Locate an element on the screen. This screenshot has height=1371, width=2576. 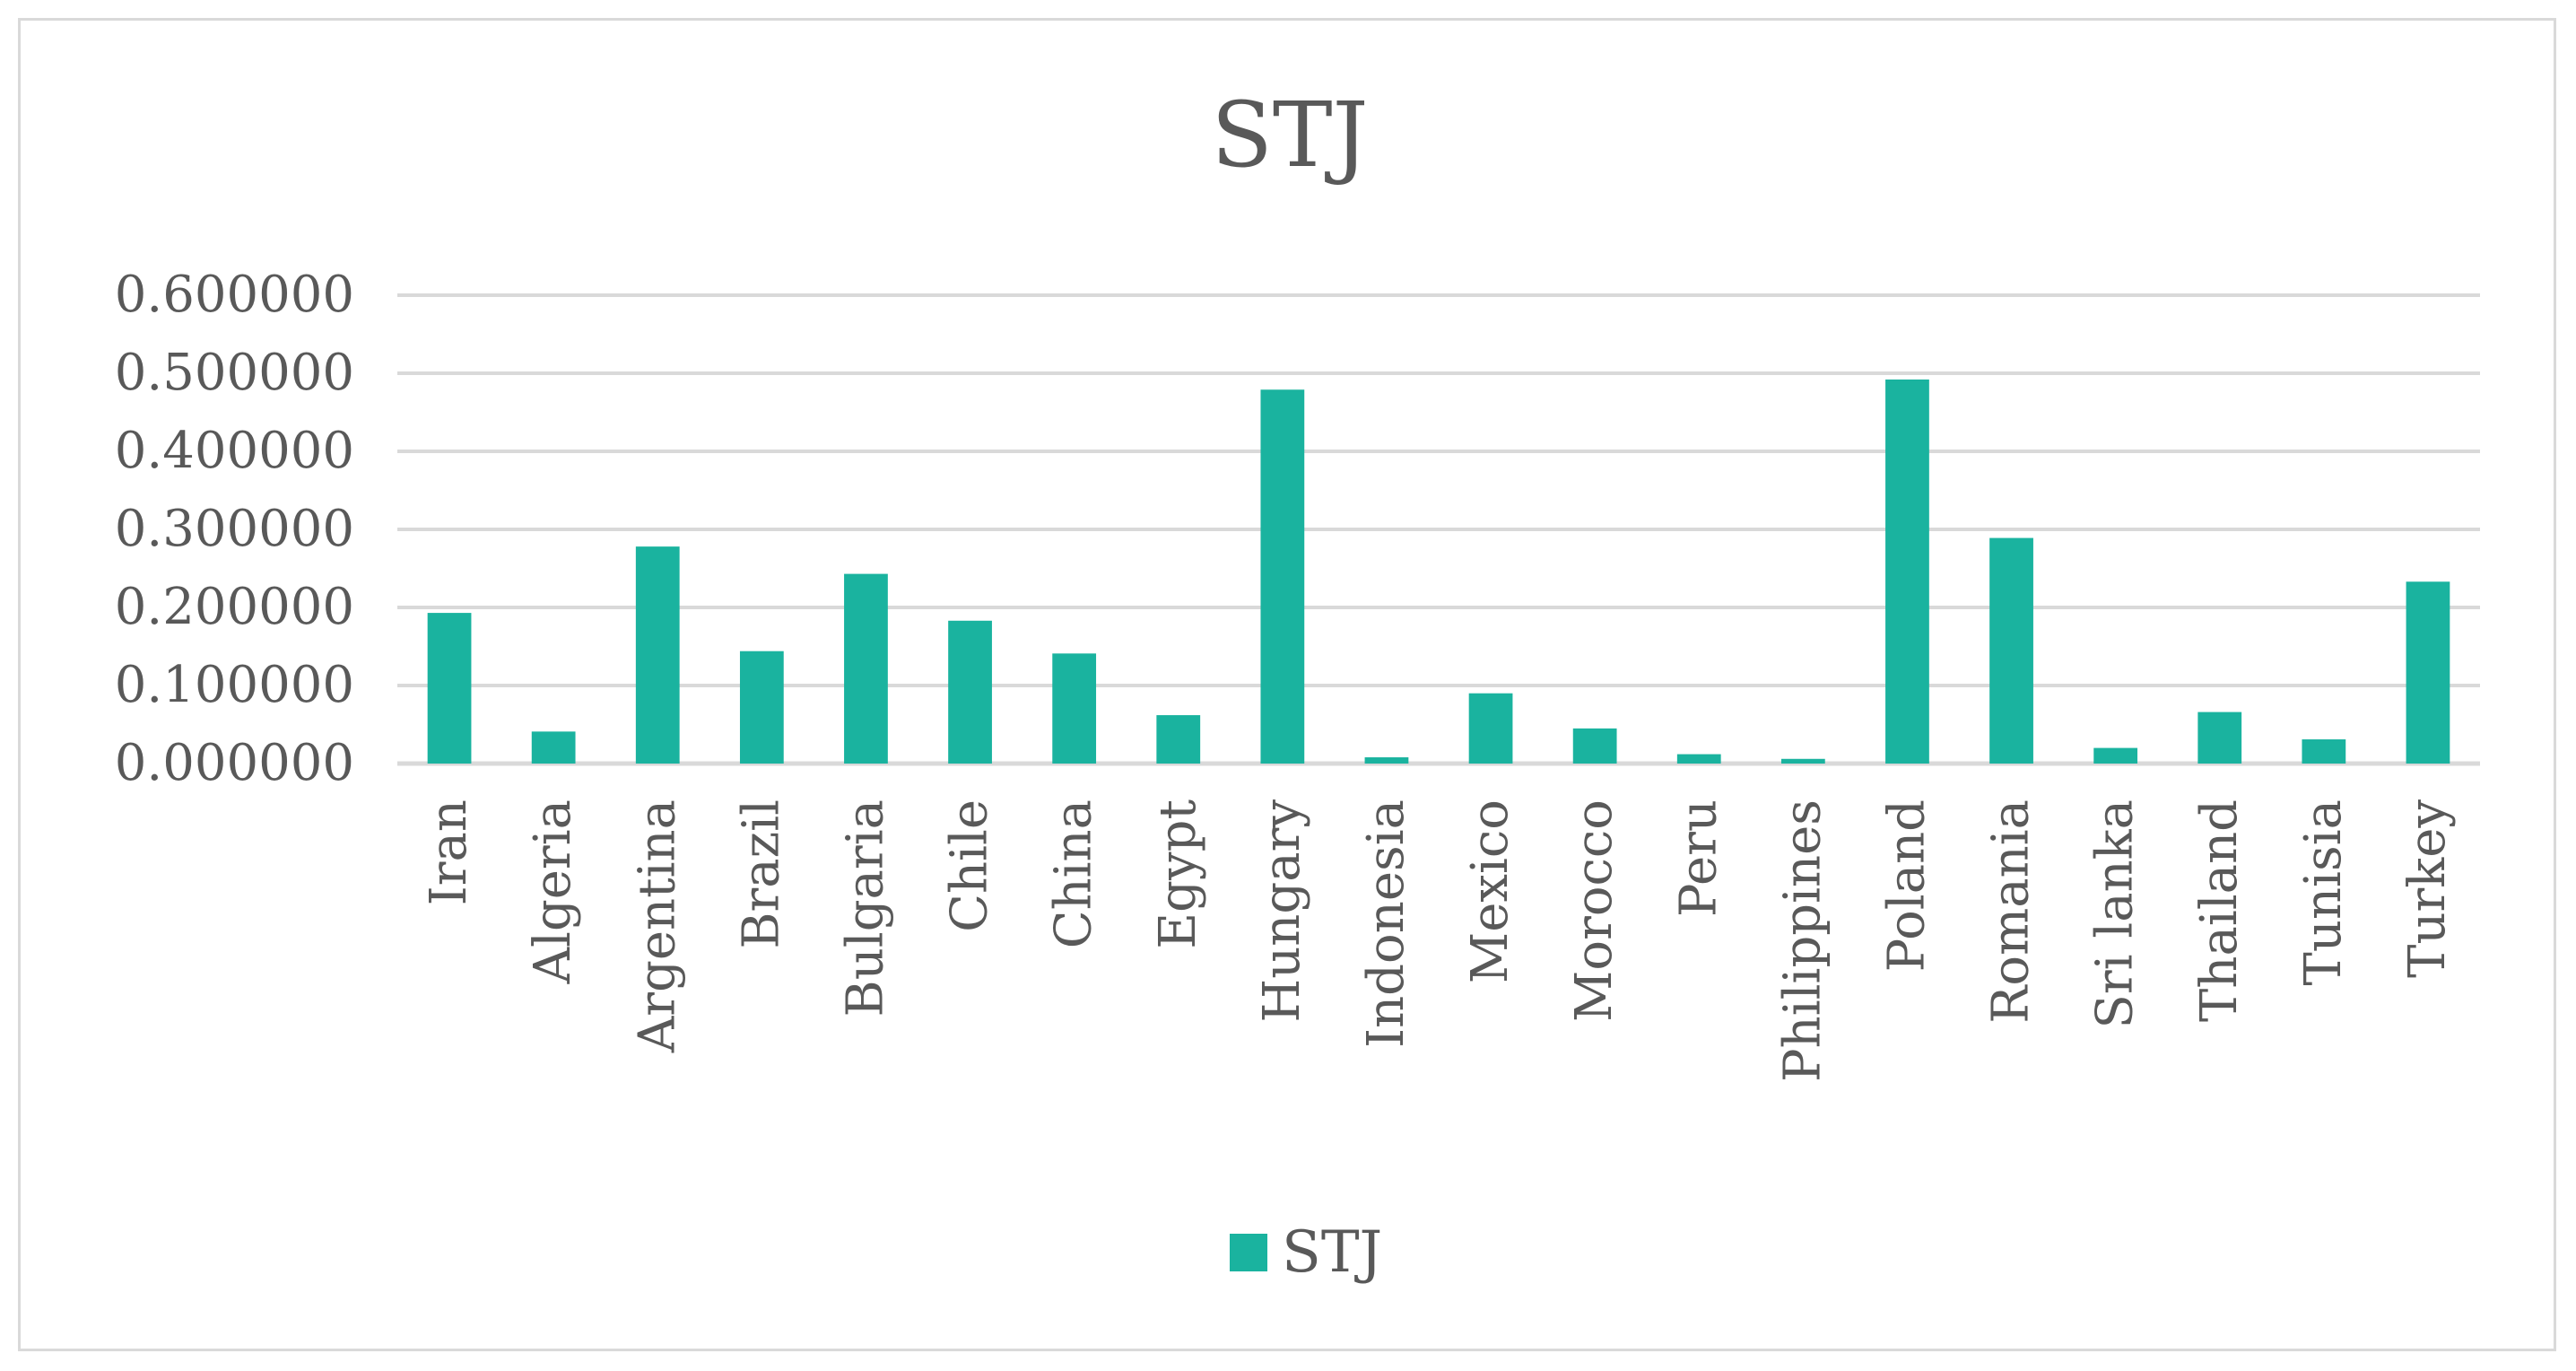
x-tick-label: Indonesia is located at coordinates (1386, 923).